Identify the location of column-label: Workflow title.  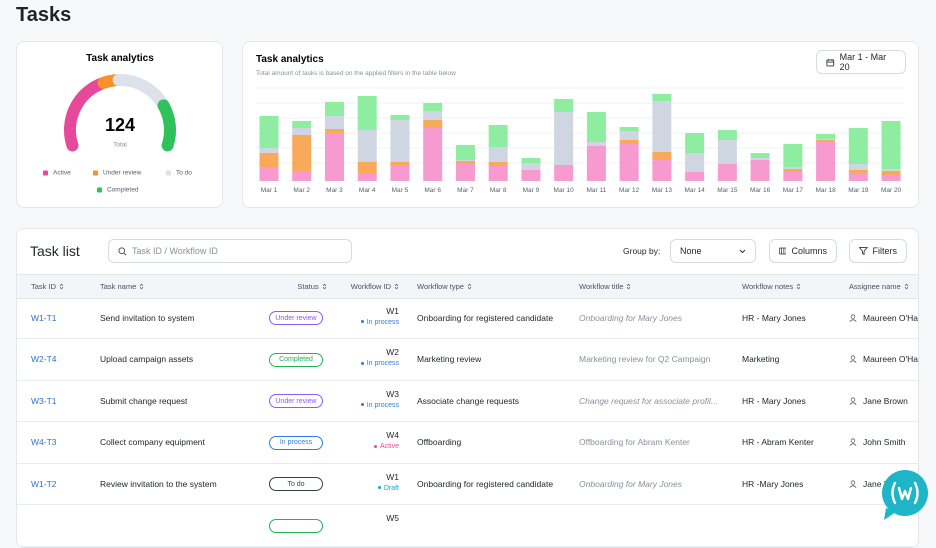
(601, 286).